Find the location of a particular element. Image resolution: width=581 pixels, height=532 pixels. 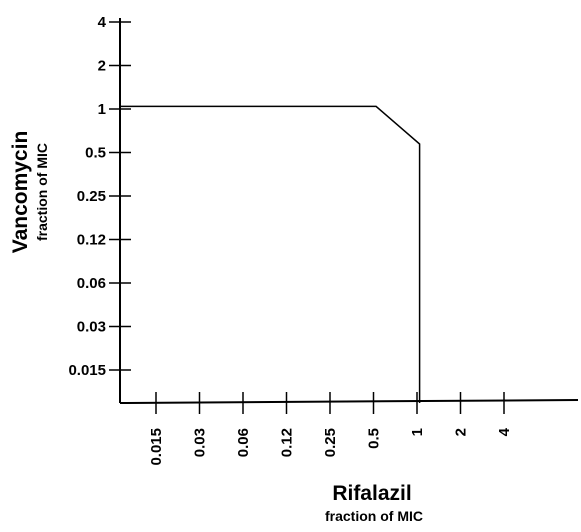

y-tick-label: 2 is located at coordinates (102, 66).